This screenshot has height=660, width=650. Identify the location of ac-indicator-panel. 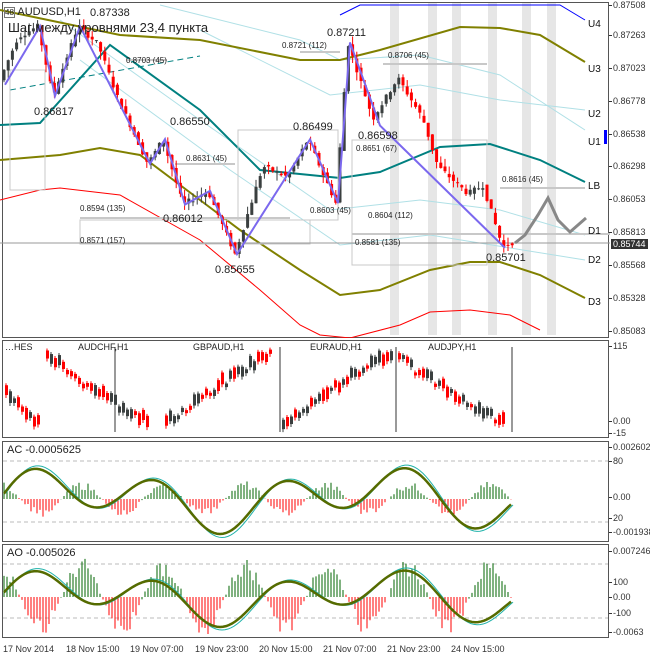
(305, 491).